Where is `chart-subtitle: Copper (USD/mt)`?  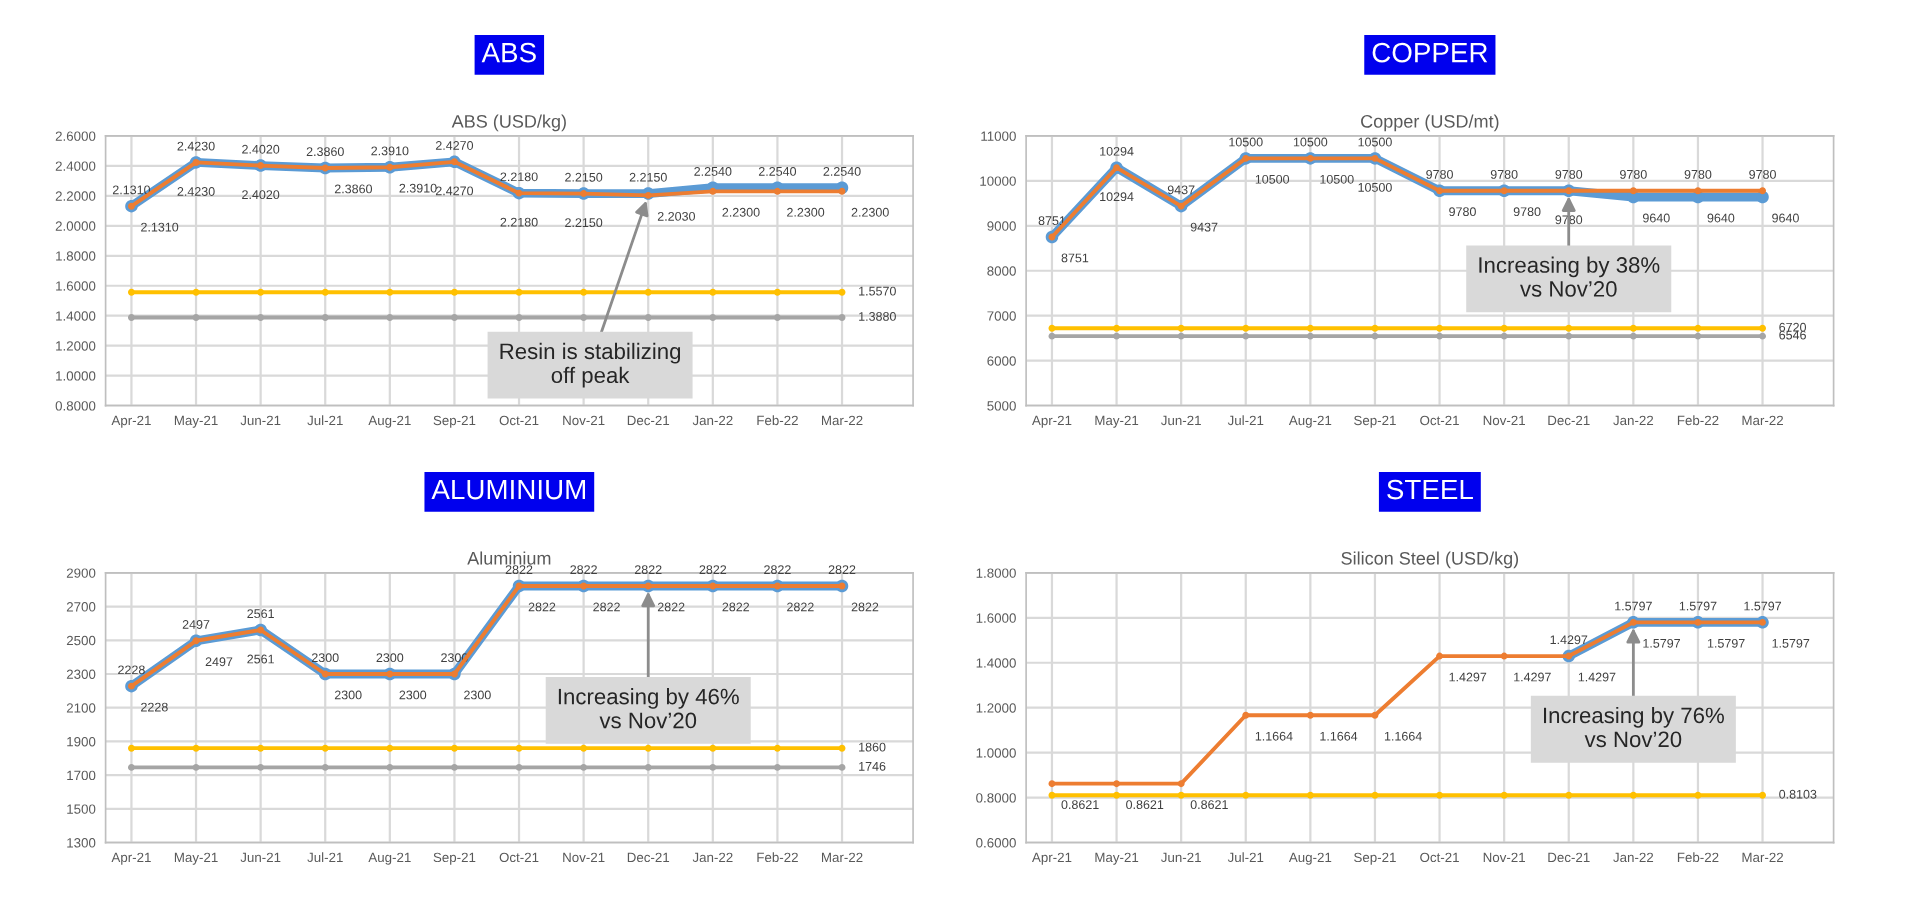
chart-subtitle: Copper (USD/mt) is located at coordinates (1430, 123).